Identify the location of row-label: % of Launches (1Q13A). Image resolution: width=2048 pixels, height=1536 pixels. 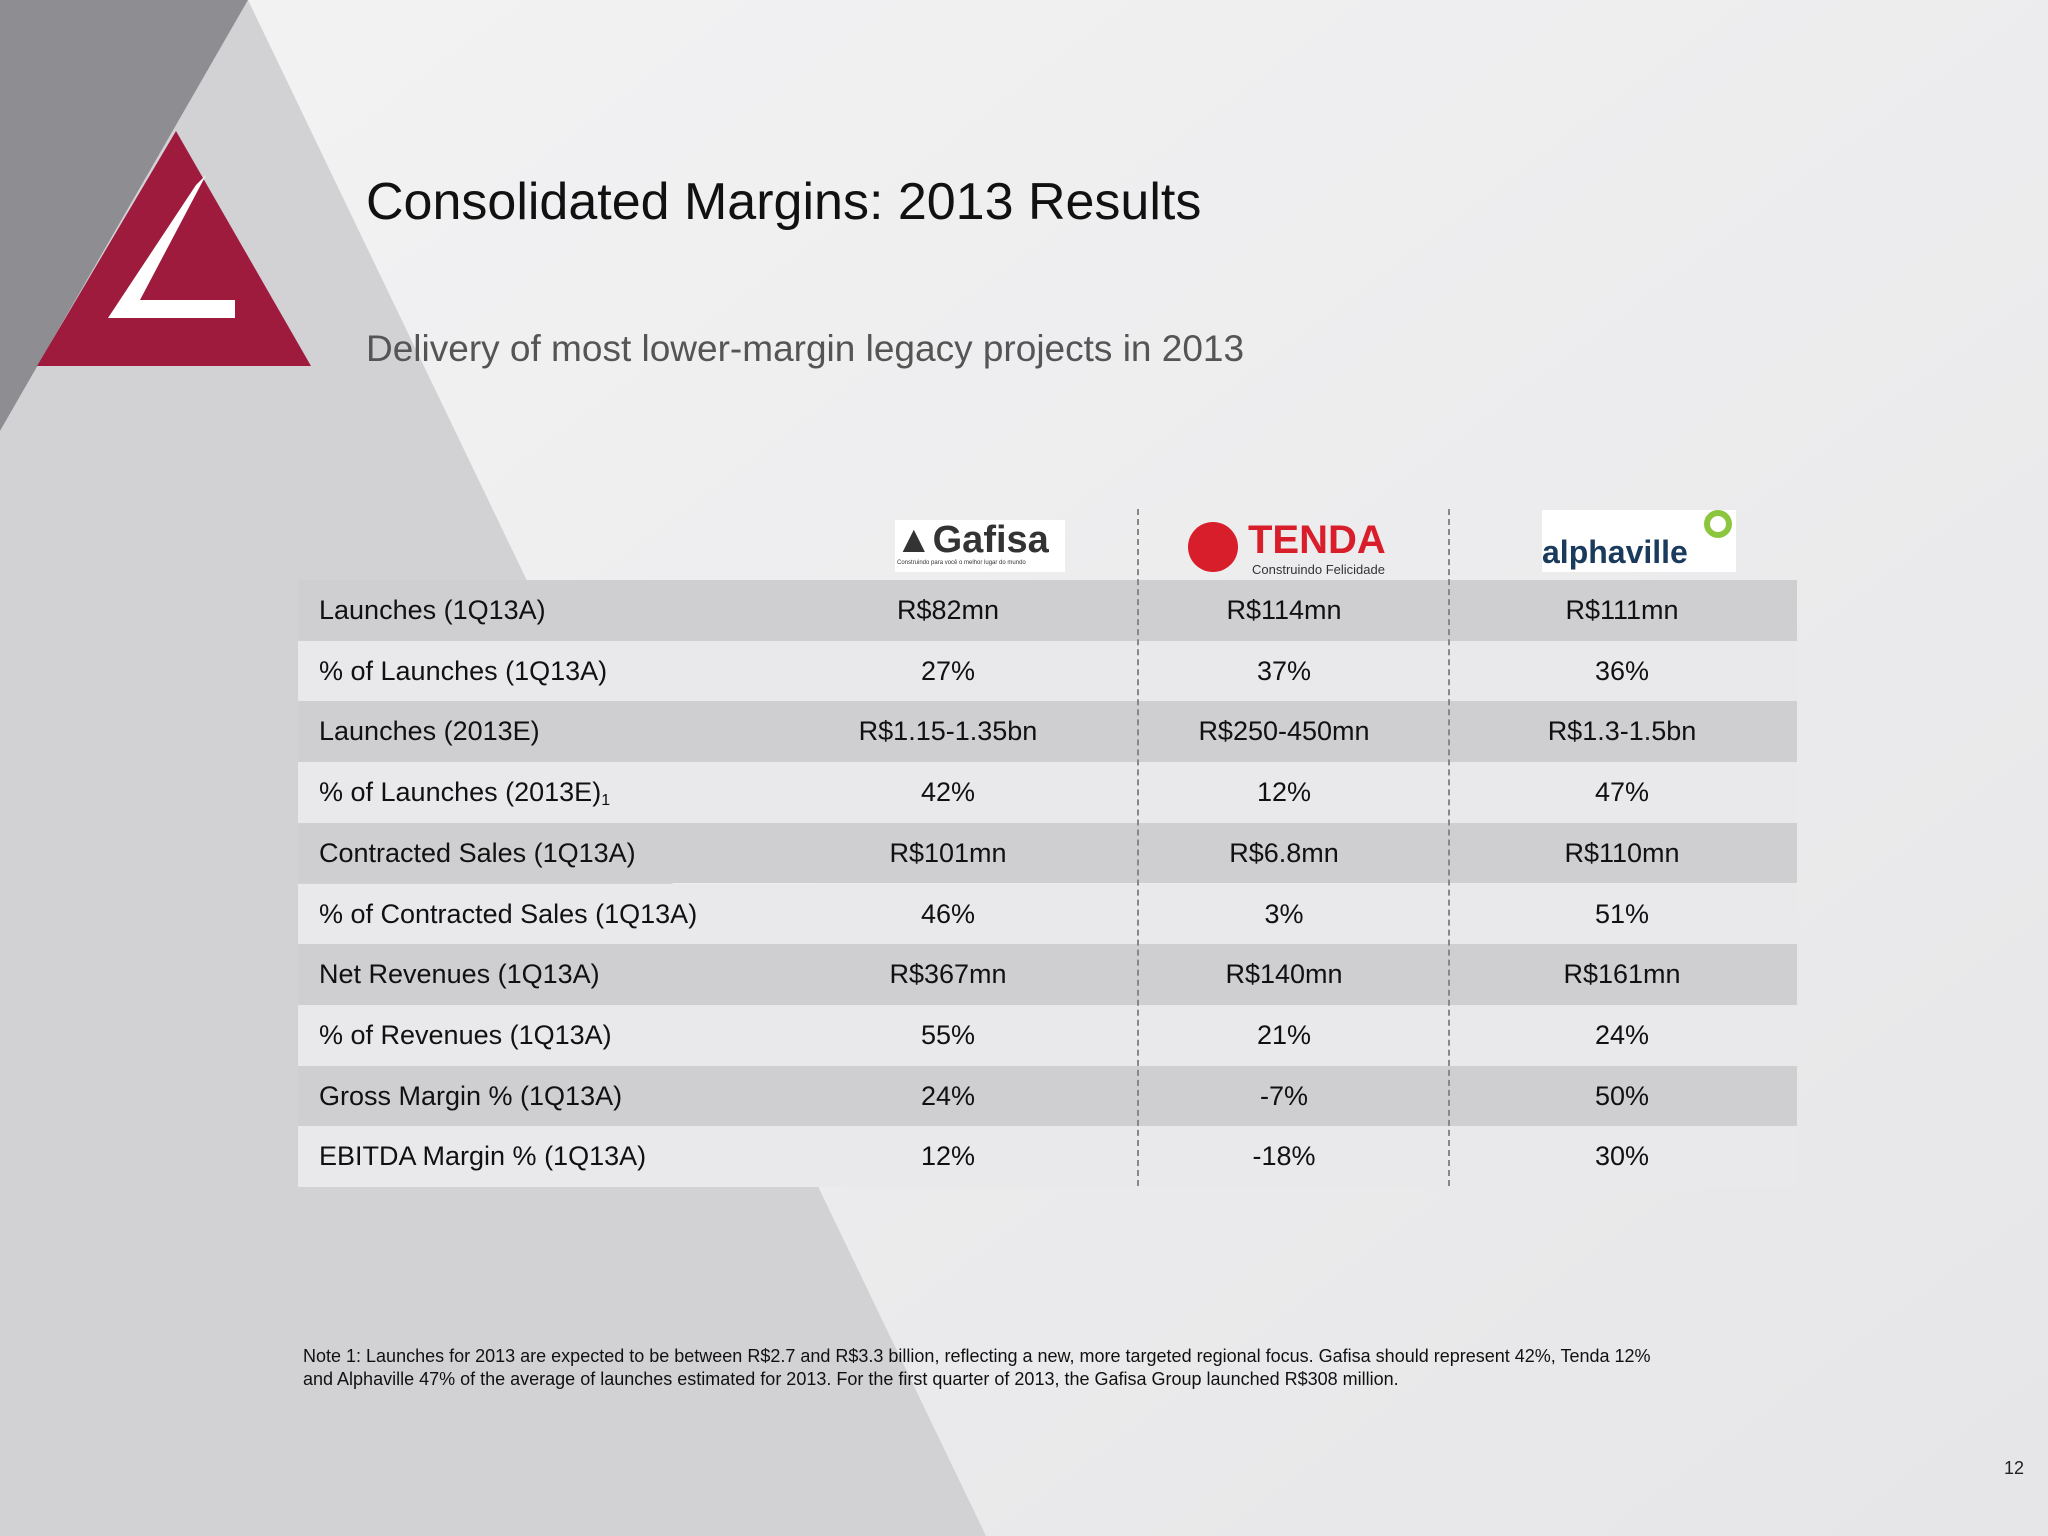
(463, 671).